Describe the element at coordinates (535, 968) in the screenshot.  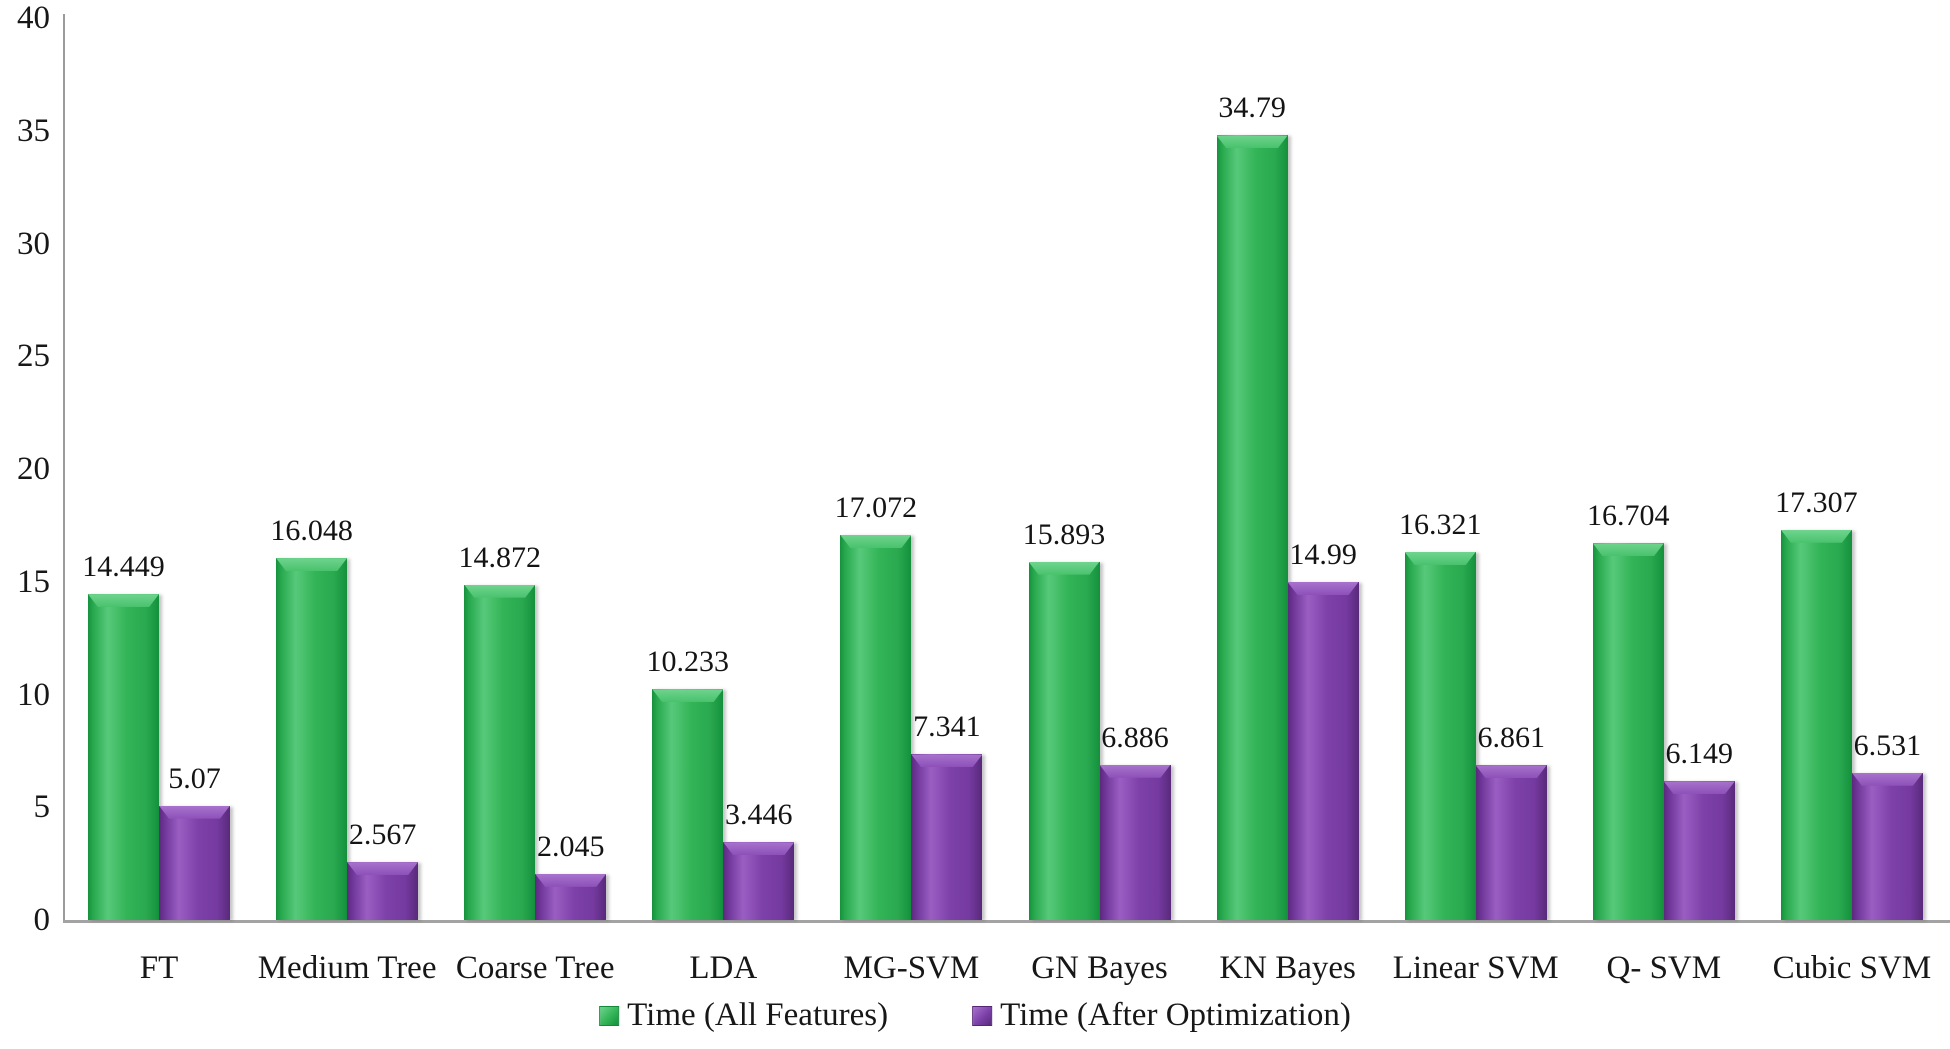
I see `category-label: Coarse Tree` at that location.